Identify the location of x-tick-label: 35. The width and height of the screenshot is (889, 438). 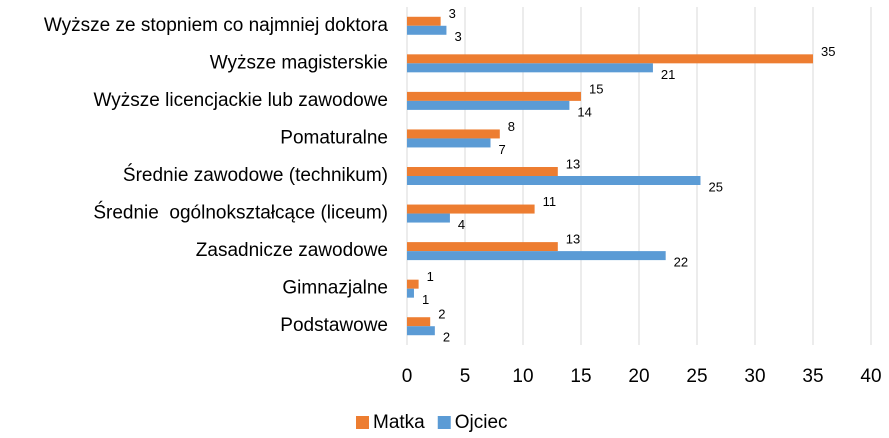
(812, 376).